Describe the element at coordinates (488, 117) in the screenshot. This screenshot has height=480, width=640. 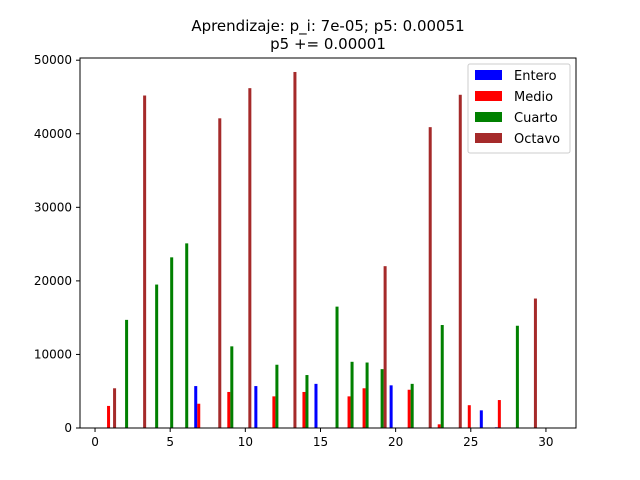
I see `legend-swatch-cuarto` at that location.